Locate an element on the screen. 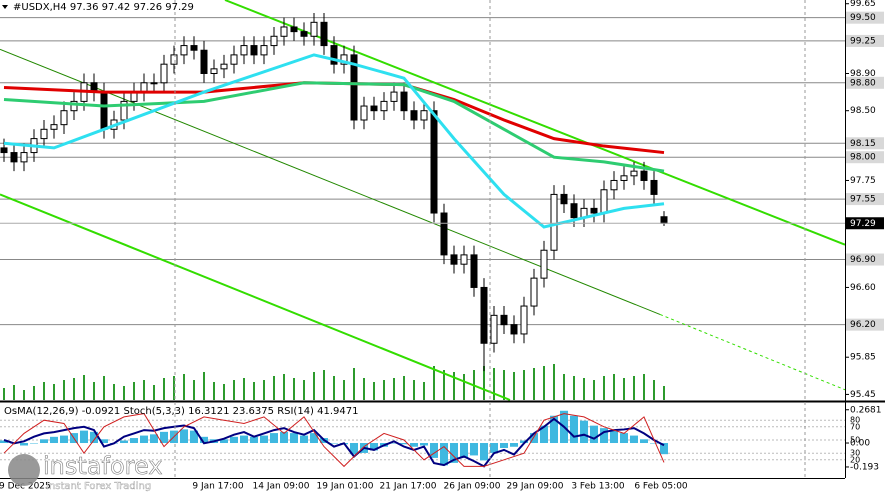  stoch-line is located at coordinates (334, 440).